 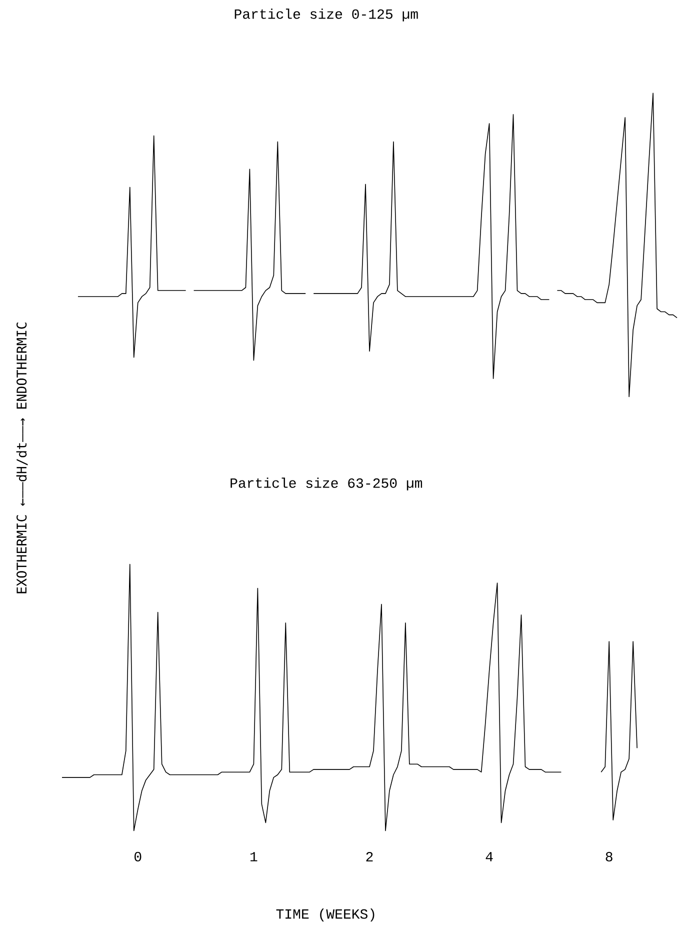 I want to click on x-tick-label: 1, so click(x=254, y=857).